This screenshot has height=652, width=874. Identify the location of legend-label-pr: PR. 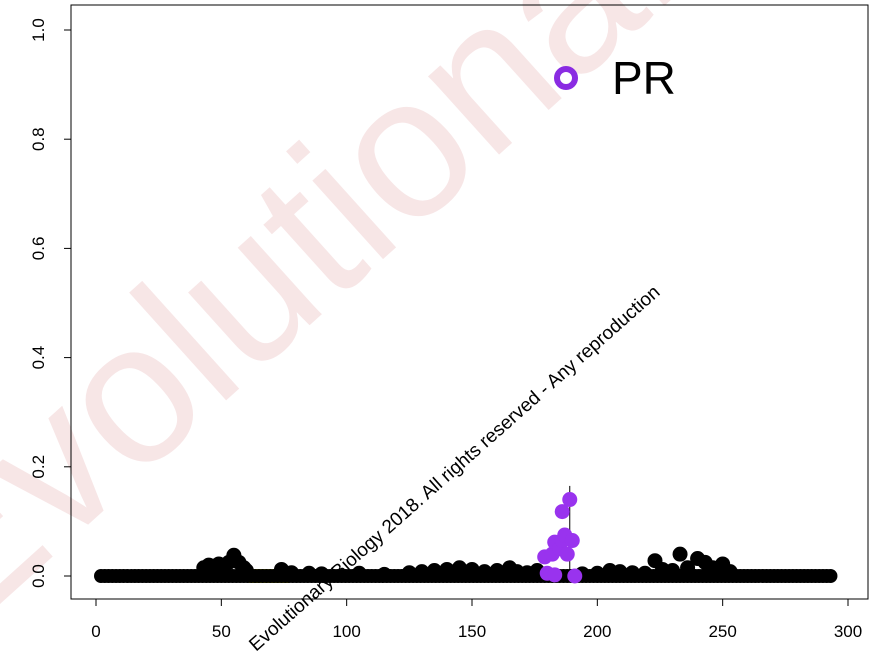
(644, 78).